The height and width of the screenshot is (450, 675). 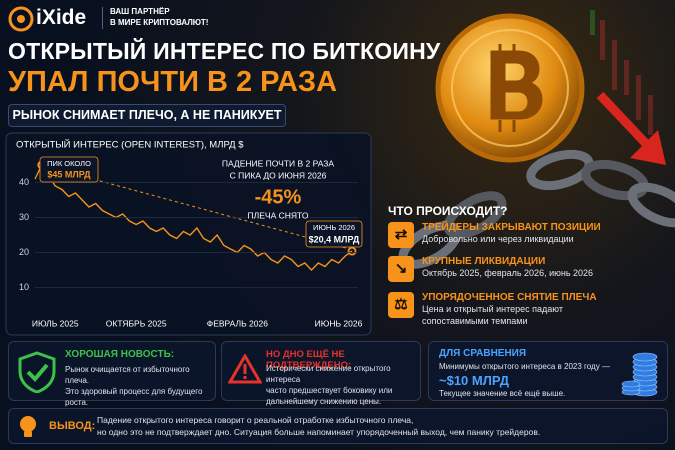 I want to click on item-text: Добровольно или через ликвидации, so click(x=498, y=239).